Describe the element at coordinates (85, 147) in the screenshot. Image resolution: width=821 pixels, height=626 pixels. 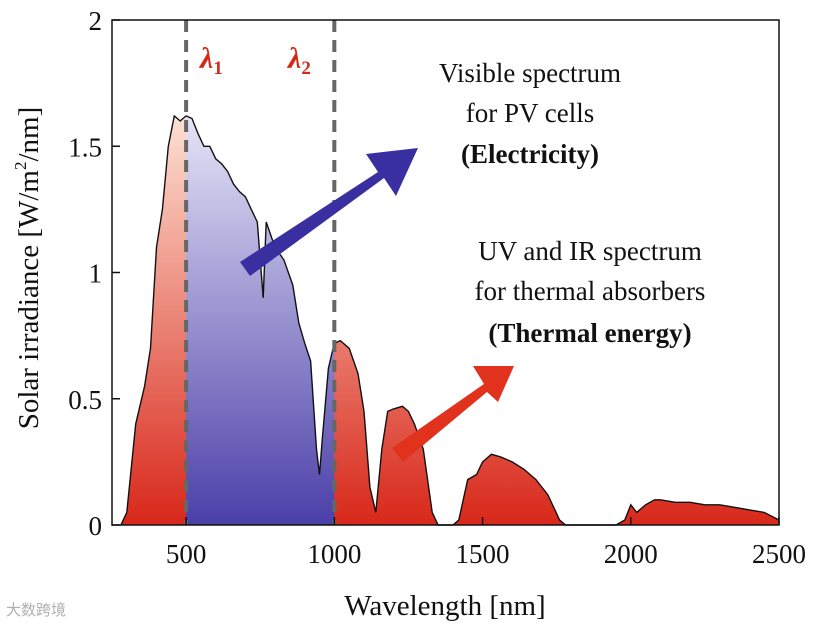
I see `y-tick-label: 1.5` at that location.